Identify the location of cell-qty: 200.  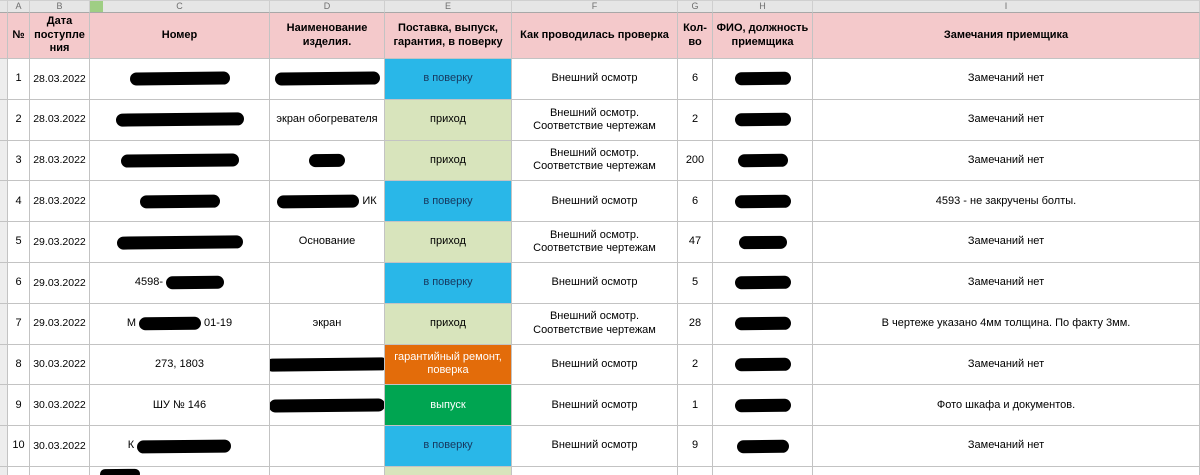
(695, 161).